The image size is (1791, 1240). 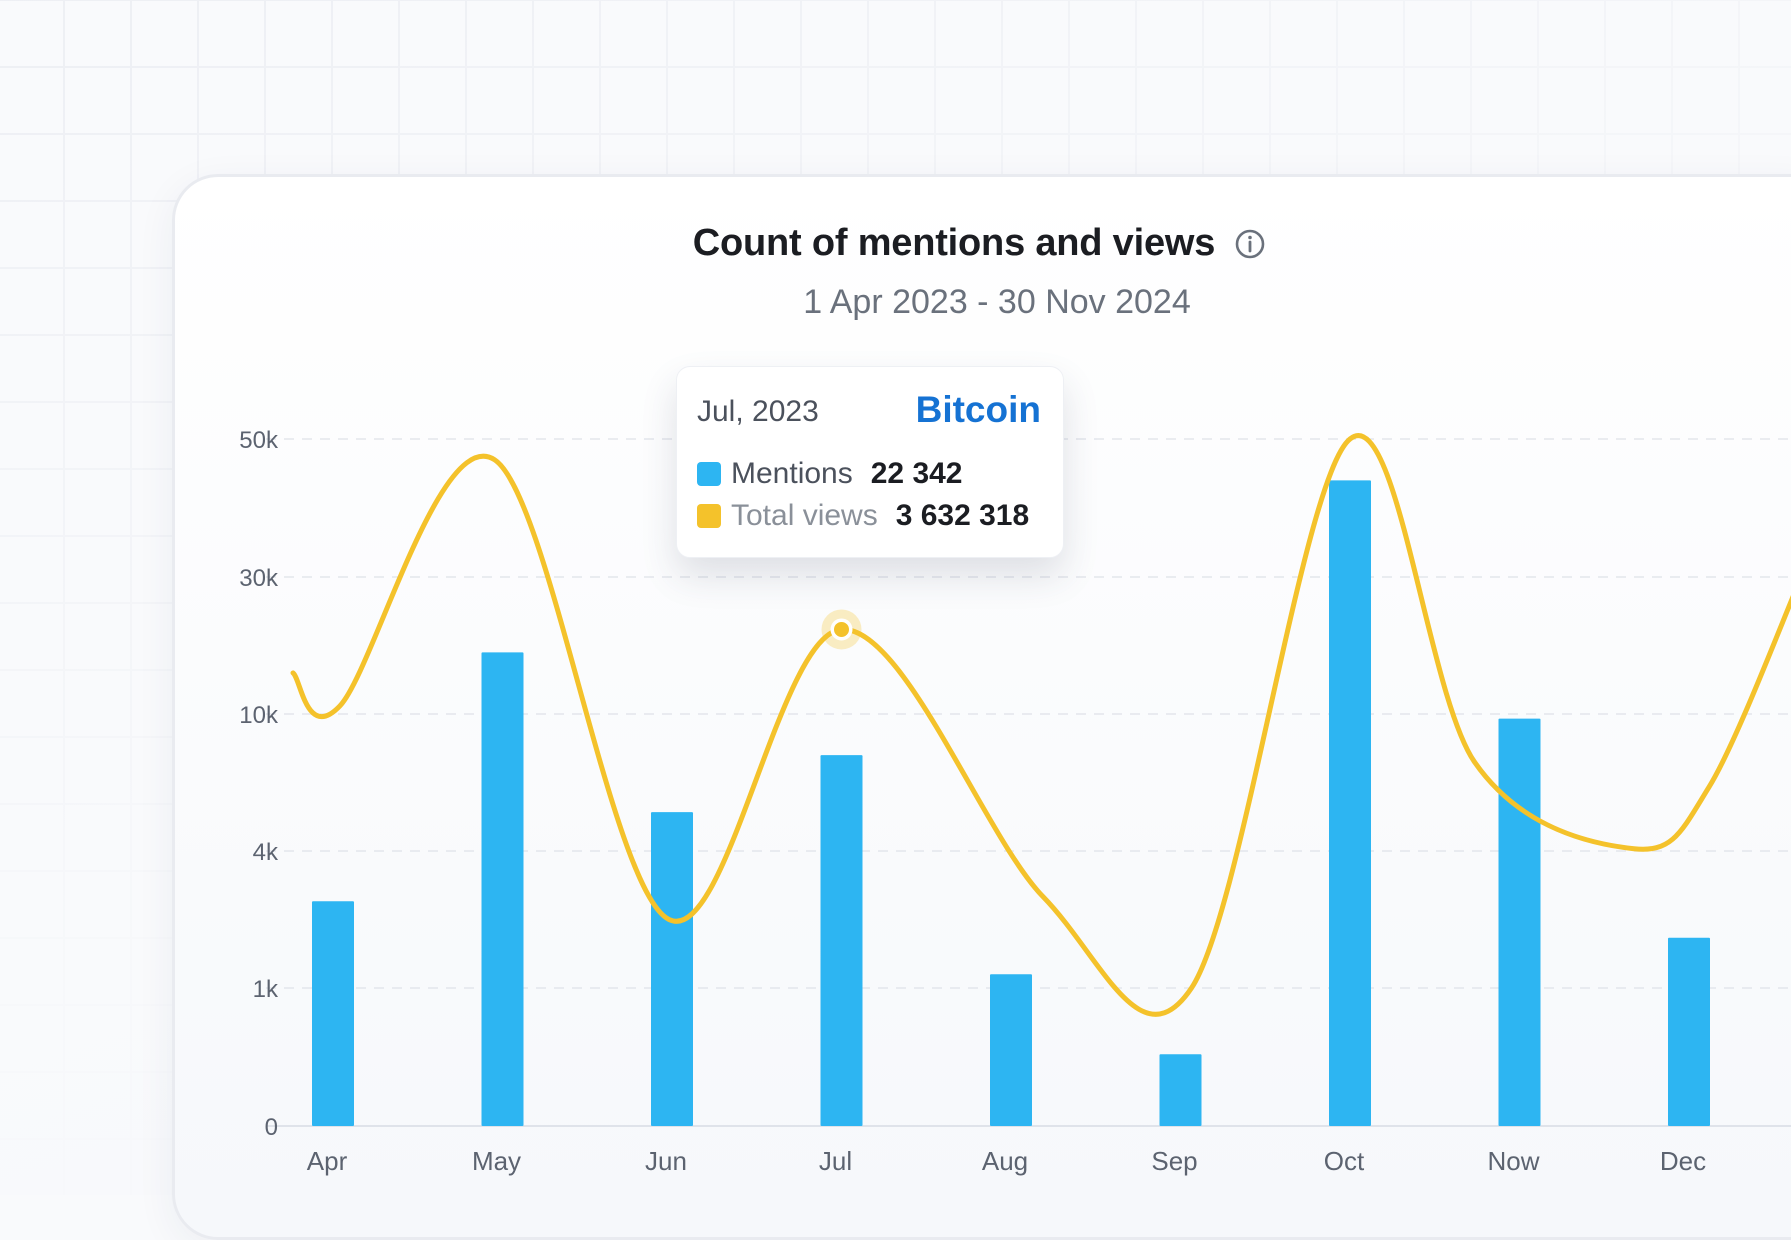 I want to click on bar-mentions-may, so click(x=502, y=889).